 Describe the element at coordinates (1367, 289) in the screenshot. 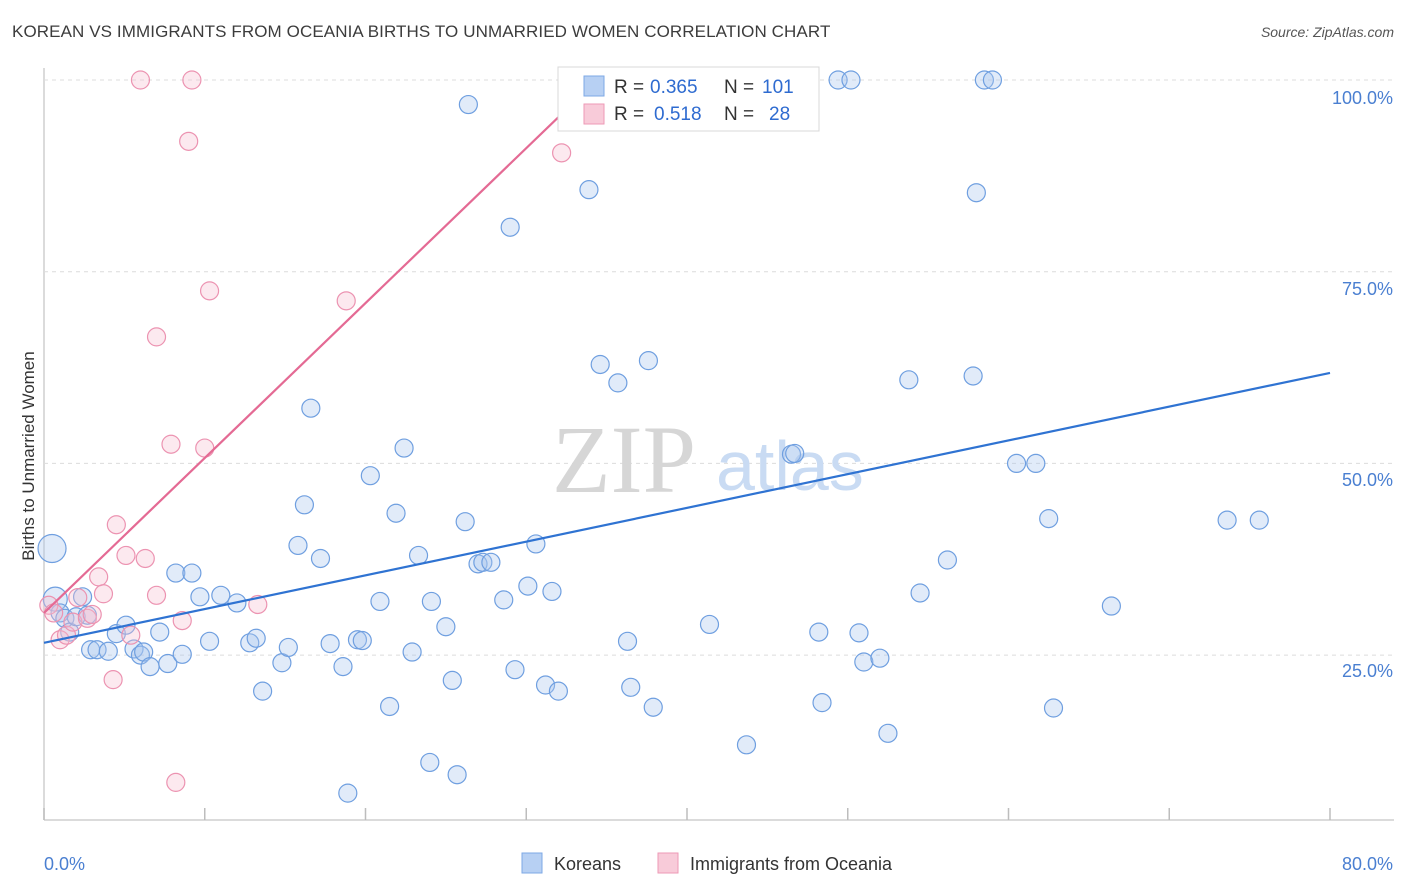

I see `y-tick-label-75: 75.0%` at that location.